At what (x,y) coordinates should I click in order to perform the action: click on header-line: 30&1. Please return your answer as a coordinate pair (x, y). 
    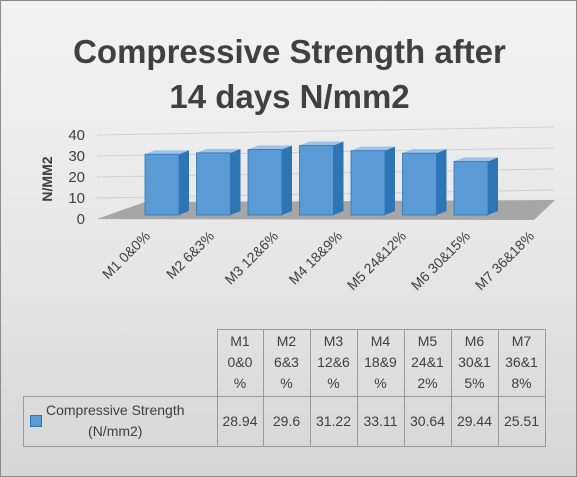
    Looking at the image, I should click on (474, 362).